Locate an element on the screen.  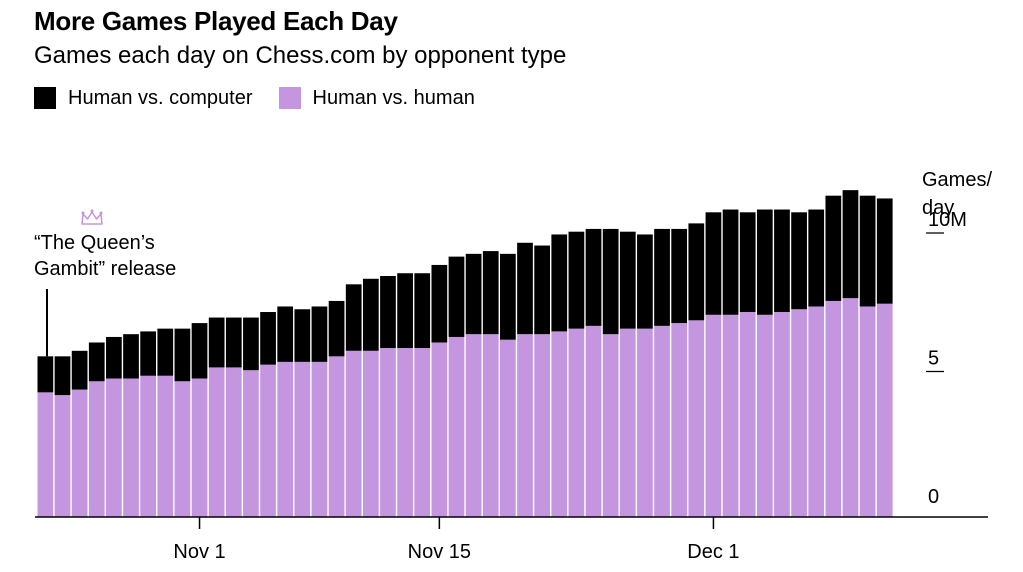
legend: Human vs. computer Human vs. human is located at coordinates (267, 98).